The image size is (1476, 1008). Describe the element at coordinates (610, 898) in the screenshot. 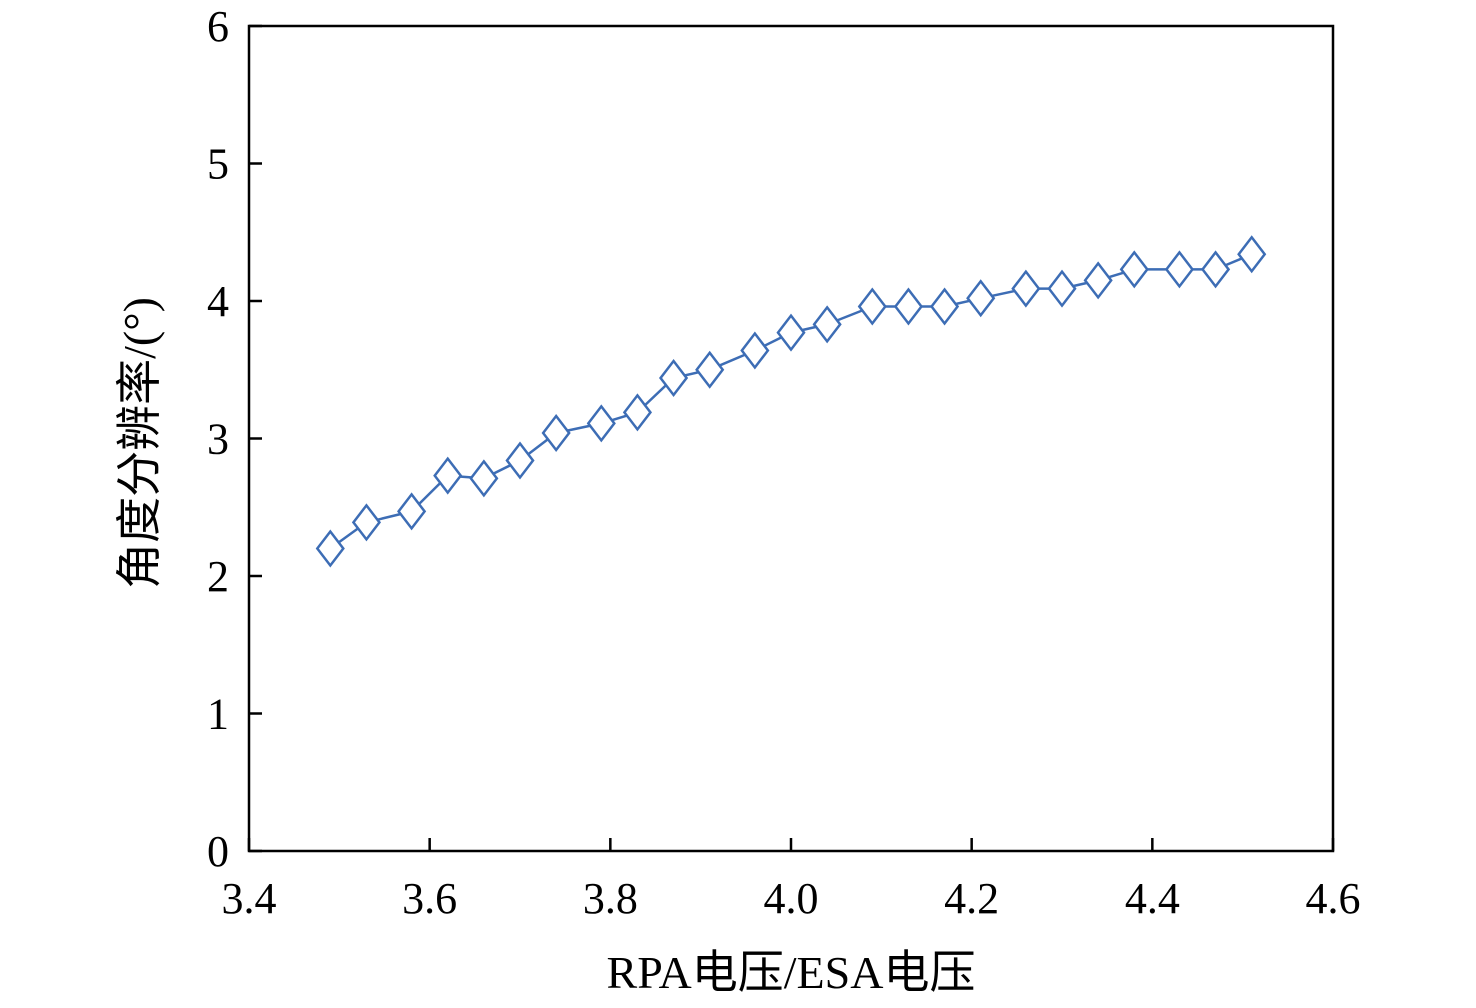

I see `x-tick-label: 3.8` at that location.